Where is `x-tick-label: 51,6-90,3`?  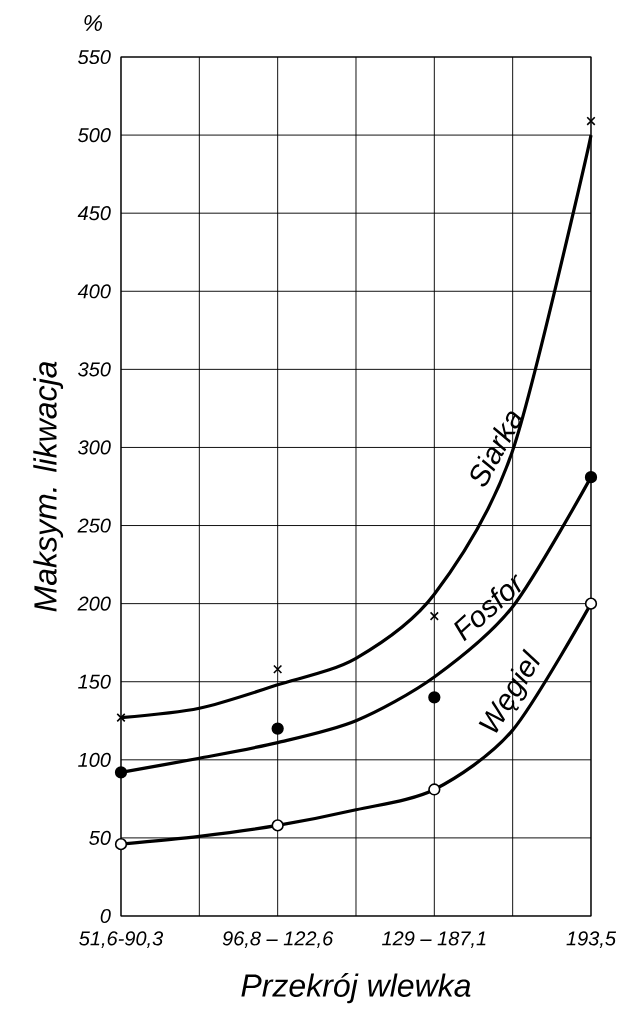 x-tick-label: 51,6-90,3 is located at coordinates (121, 939).